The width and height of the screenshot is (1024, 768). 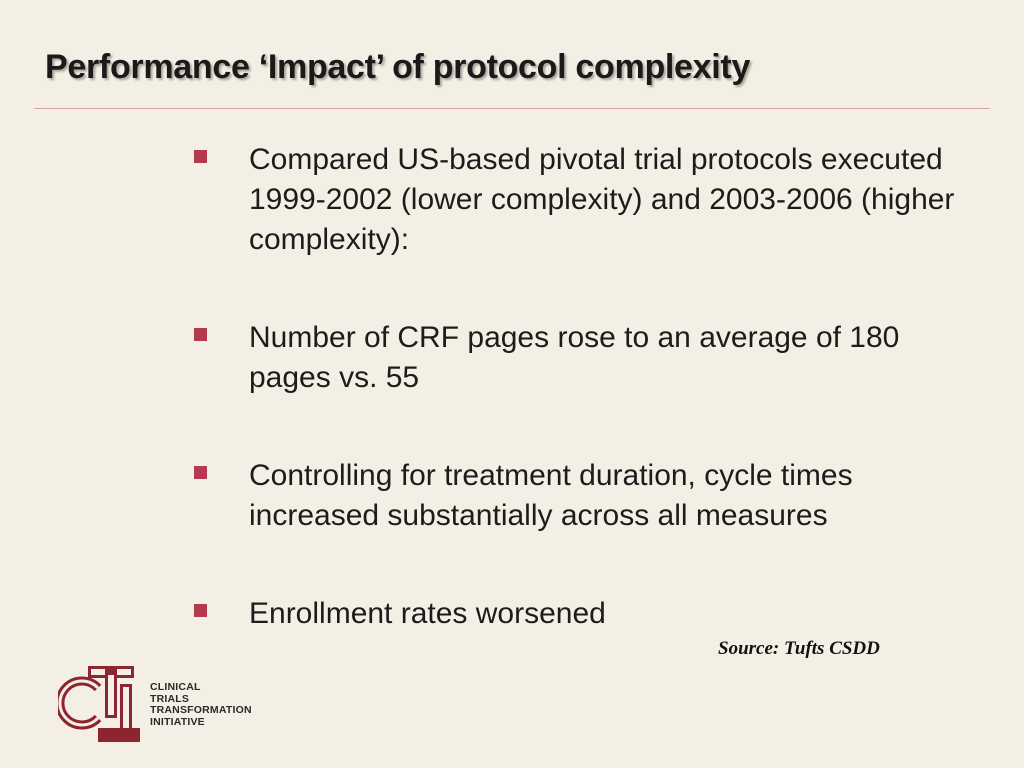 What do you see at coordinates (177, 721) in the screenshot?
I see `logo-line: INITIATIVE` at bounding box center [177, 721].